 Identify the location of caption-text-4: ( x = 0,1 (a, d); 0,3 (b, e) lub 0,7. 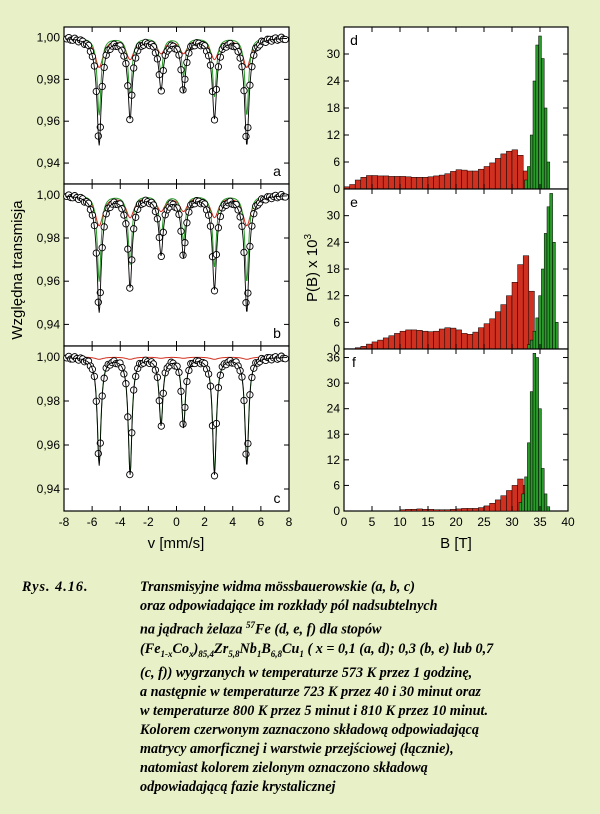
(398, 648).